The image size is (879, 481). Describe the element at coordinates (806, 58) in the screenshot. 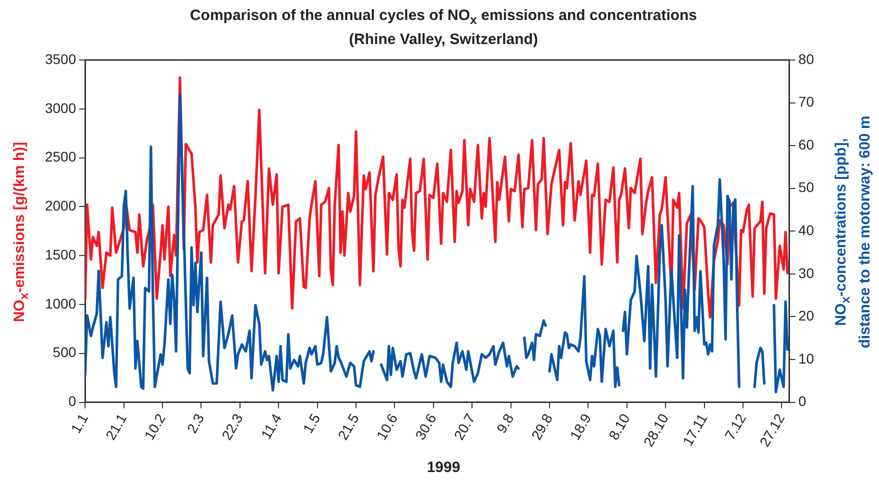

I see `y2-tick-label: 80` at that location.